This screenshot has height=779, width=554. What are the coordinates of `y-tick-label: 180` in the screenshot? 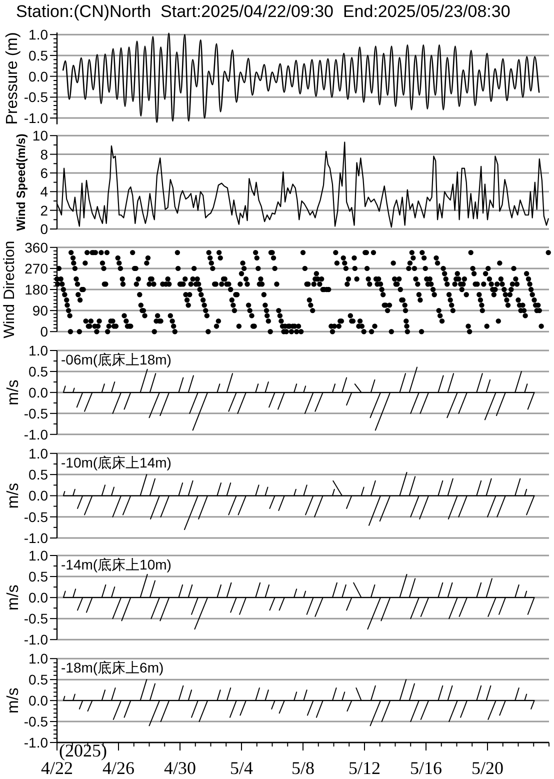 It's located at (36, 290).